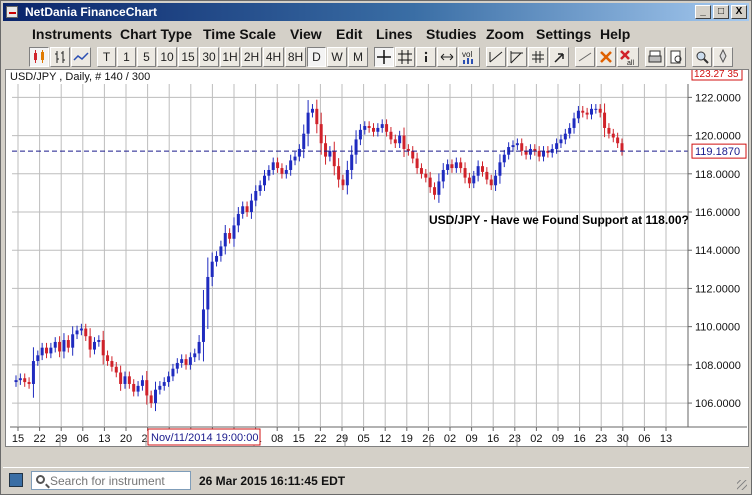  I want to click on parallel-lines-icon, so click(538, 57).